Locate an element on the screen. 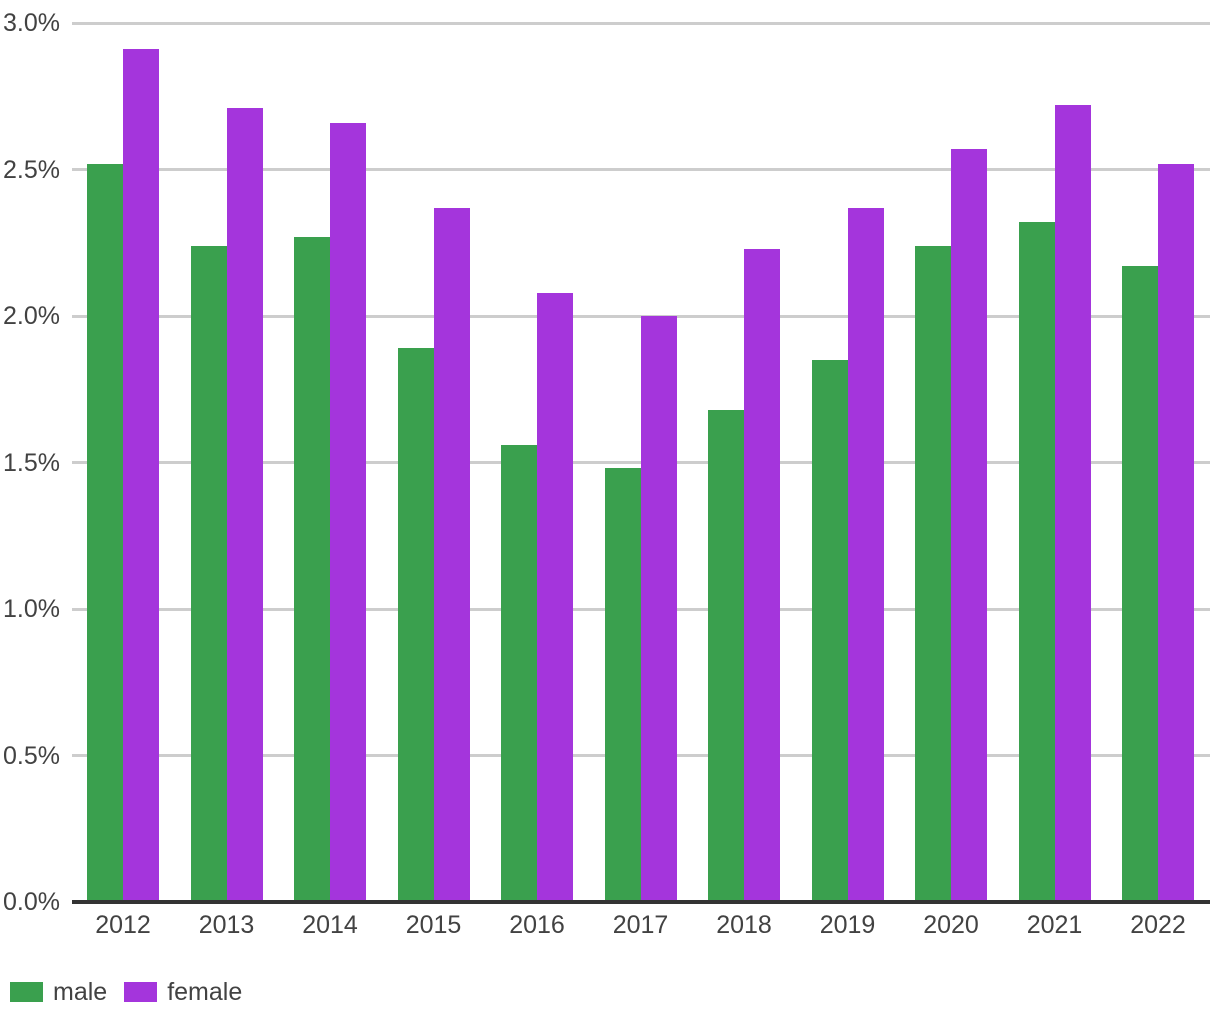  bar-group-2014 is located at coordinates (330, 512).